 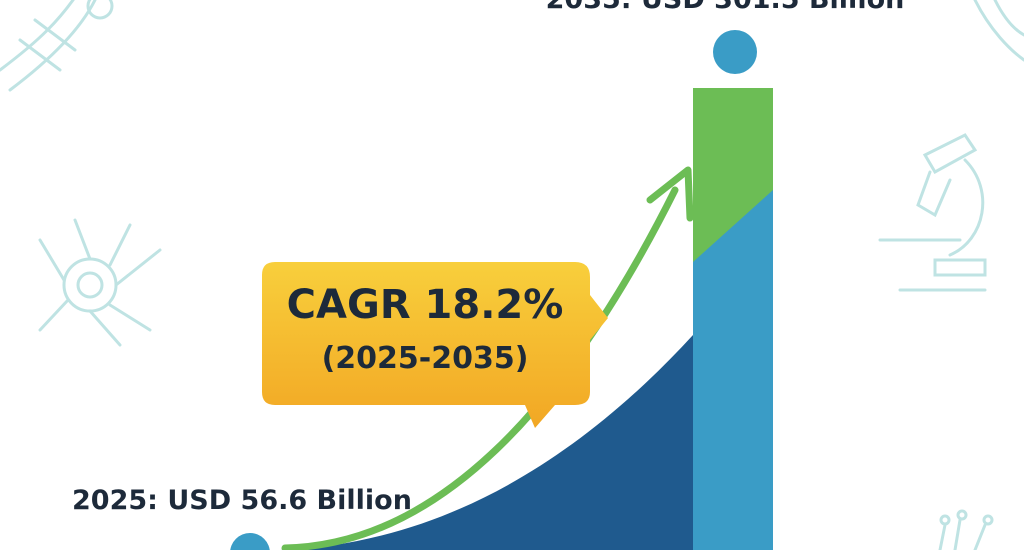 What do you see at coordinates (670, 194) in the screenshot?
I see `arrow-head` at bounding box center [670, 194].